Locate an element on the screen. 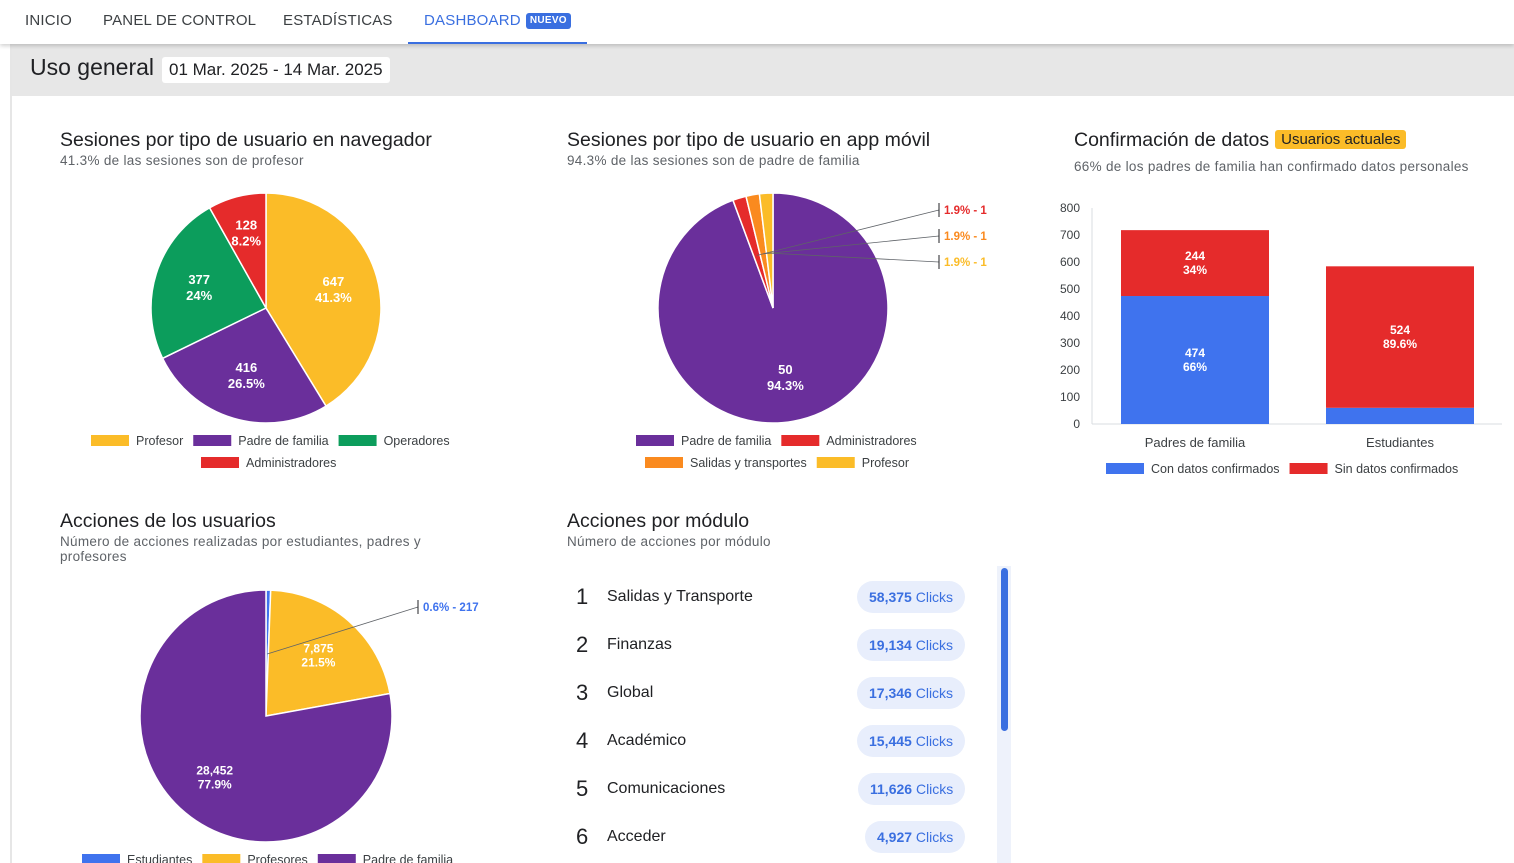  date-range-picker: 01 Mar. 2025 - 14 Mar. 2025 is located at coordinates (276, 70).